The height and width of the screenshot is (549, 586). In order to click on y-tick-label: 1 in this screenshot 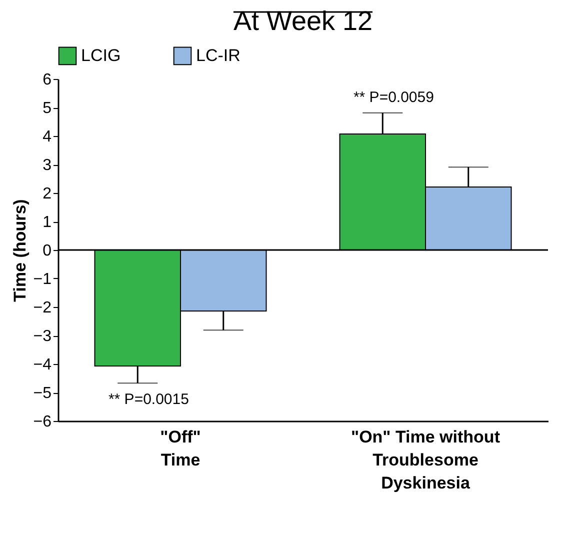, I will do `click(47, 222)`.